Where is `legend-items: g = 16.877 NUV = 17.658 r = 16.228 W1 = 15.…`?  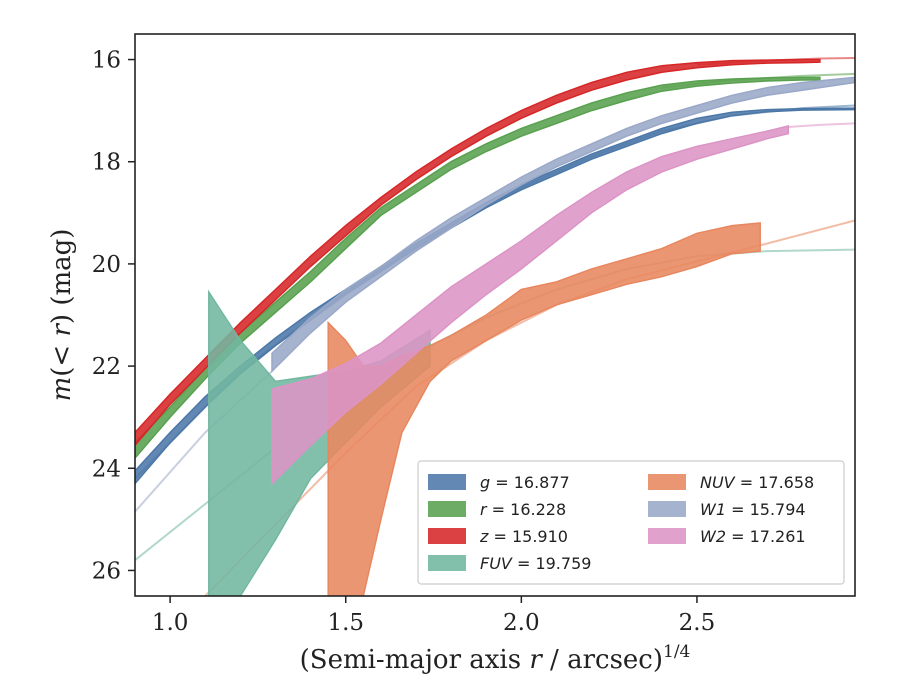
legend-items: g = 16.877 NUV = 17.658 r = 16.228 W1 = 15.… is located at coordinates (621, 523).